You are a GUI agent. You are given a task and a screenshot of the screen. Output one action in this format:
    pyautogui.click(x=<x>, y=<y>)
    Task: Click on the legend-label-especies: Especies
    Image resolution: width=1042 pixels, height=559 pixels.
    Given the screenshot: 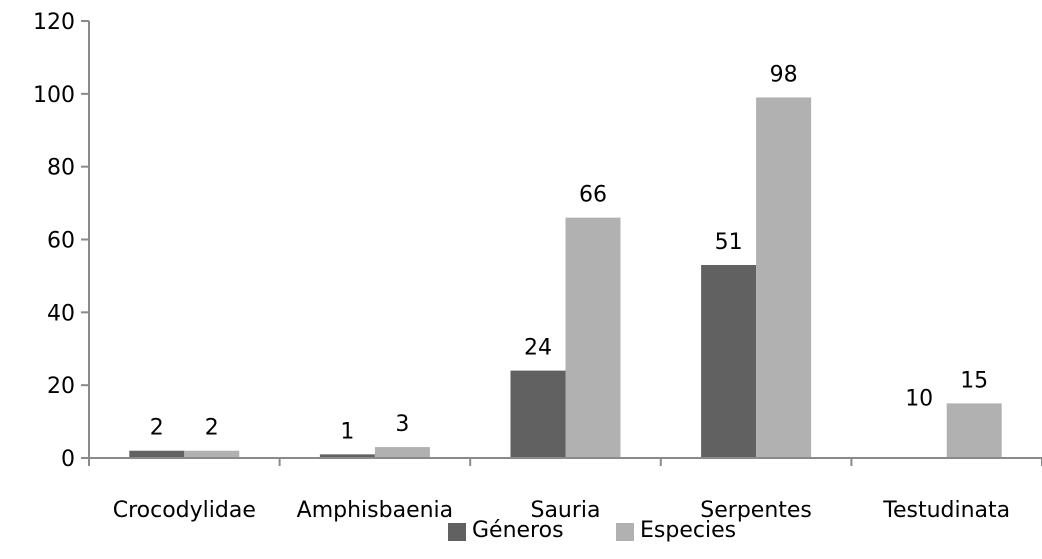 What is the action you would take?
    pyautogui.click(x=688, y=530)
    